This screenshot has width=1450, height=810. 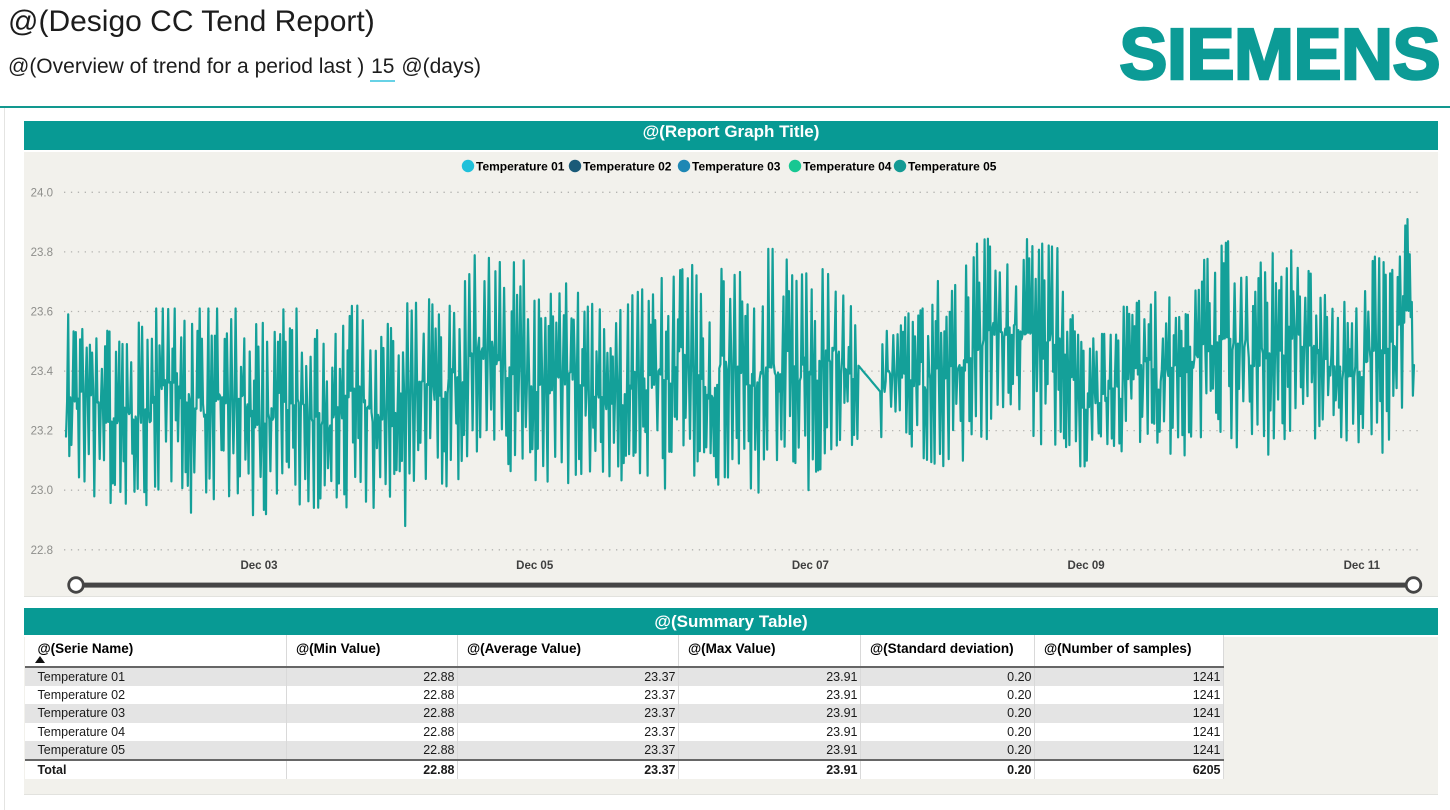 What do you see at coordinates (1086, 566) in the screenshot?
I see `svg-text: Dec 09` at bounding box center [1086, 566].